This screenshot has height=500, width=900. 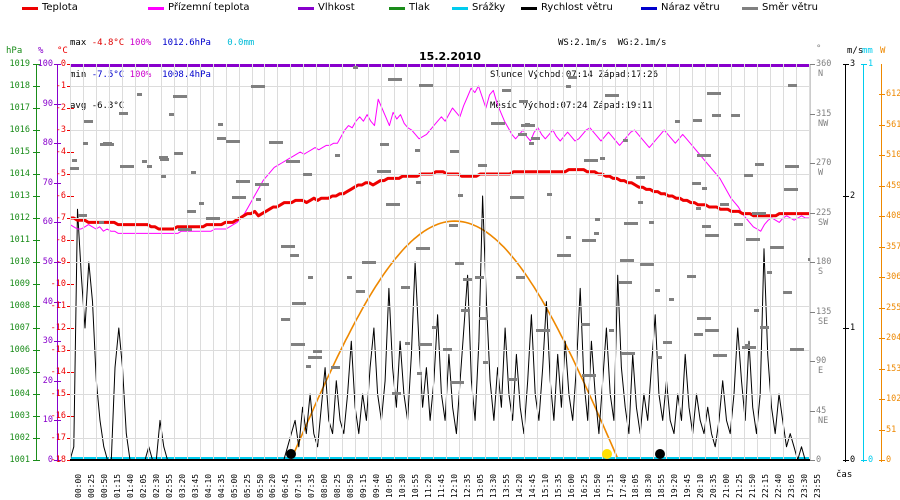 What do you see at coordinates (635, 485) in the screenshot?
I see `x-tick-label: 18:05` at bounding box center [635, 485].